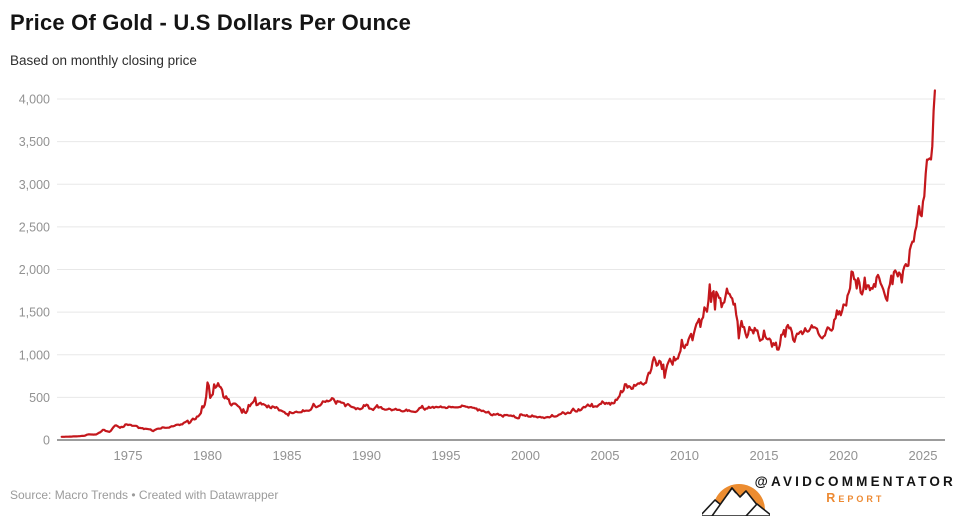 This screenshot has width=959, height=516. What do you see at coordinates (207, 455) in the screenshot?
I see `x-axis-tick-label: 1980` at bounding box center [207, 455].